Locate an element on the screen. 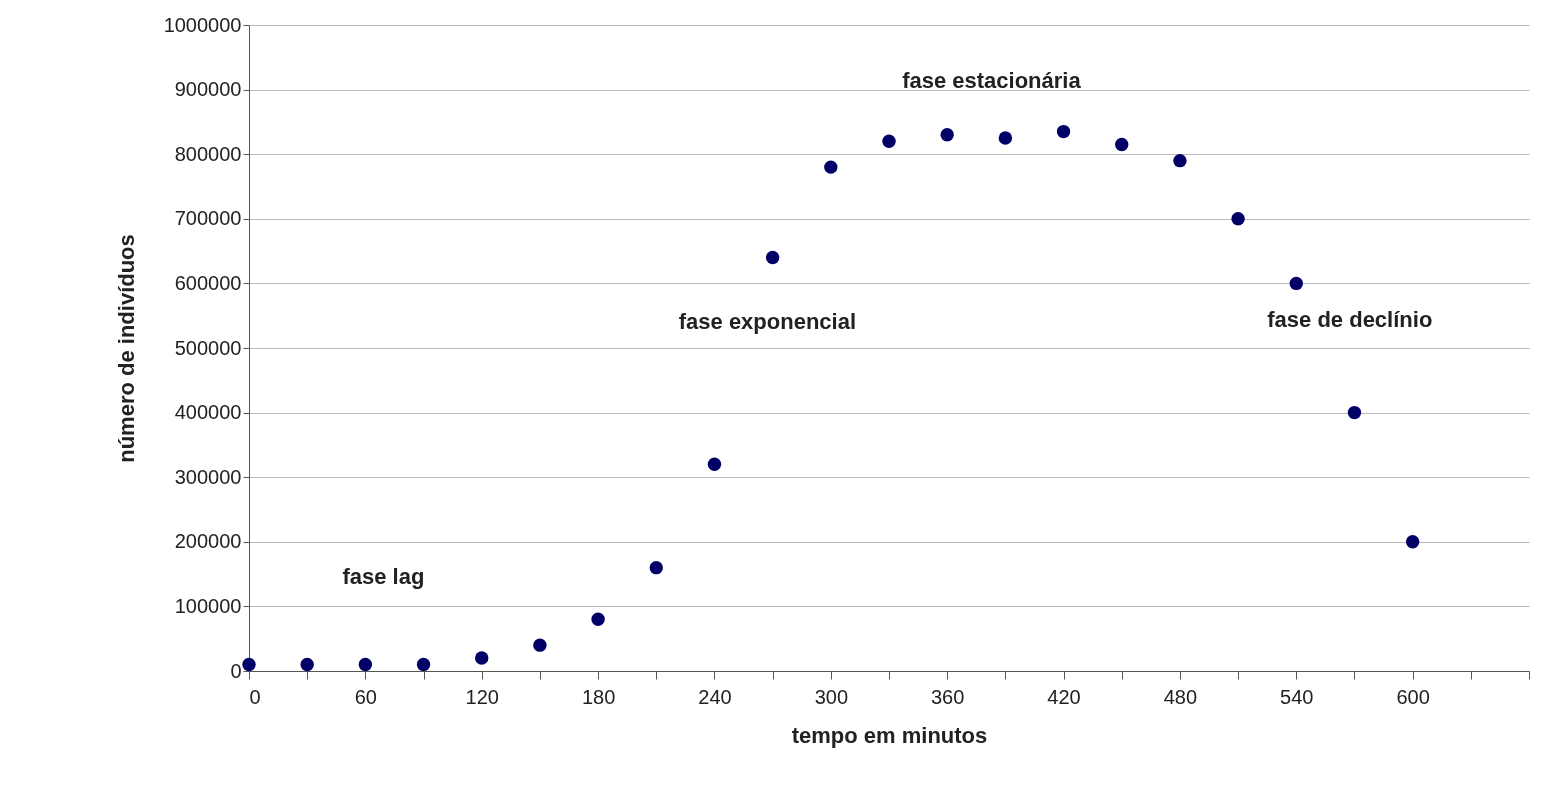  annotation: fase exponencial is located at coordinates (767, 322).